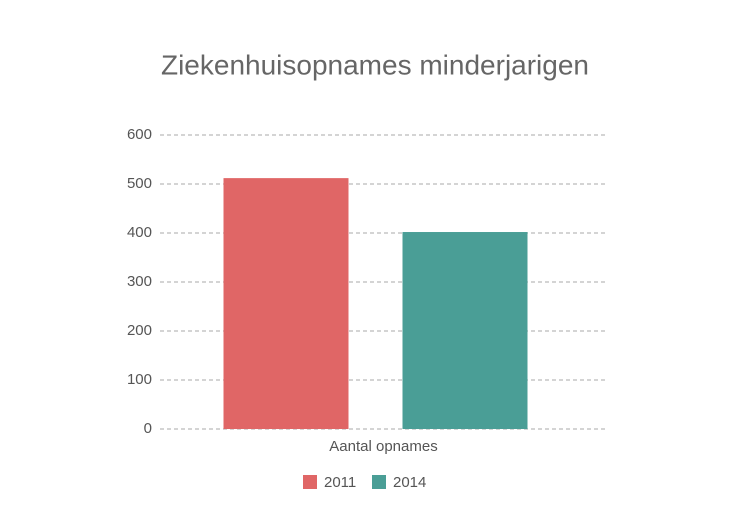  I want to click on y-tick-label: 600, so click(139, 134).